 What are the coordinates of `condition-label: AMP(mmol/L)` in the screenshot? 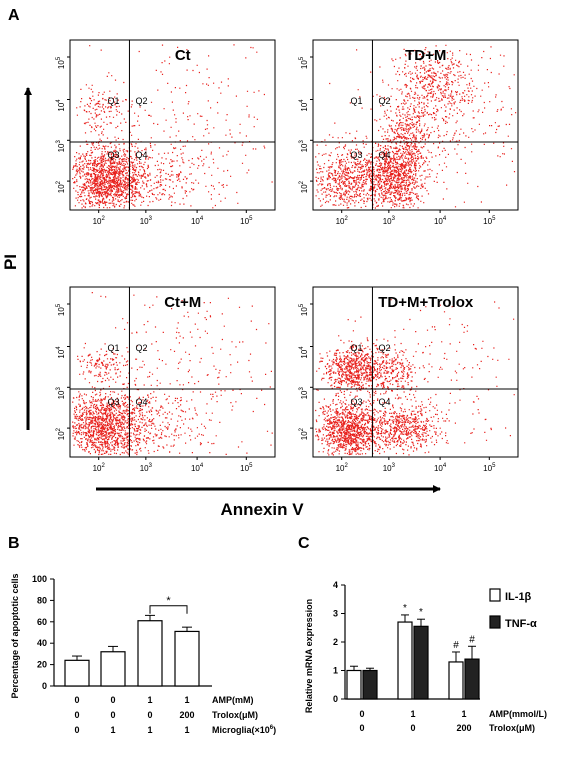 It's located at (518, 714).